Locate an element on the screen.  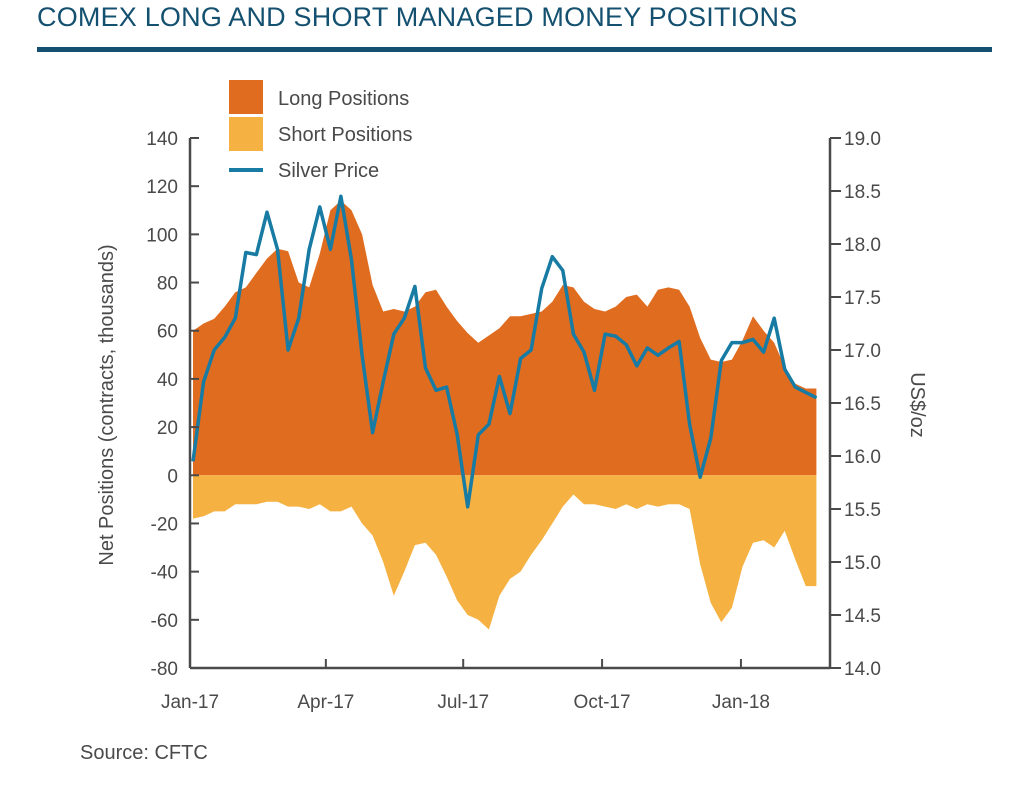
y2-tick-label: 15.5 is located at coordinates (862, 510).